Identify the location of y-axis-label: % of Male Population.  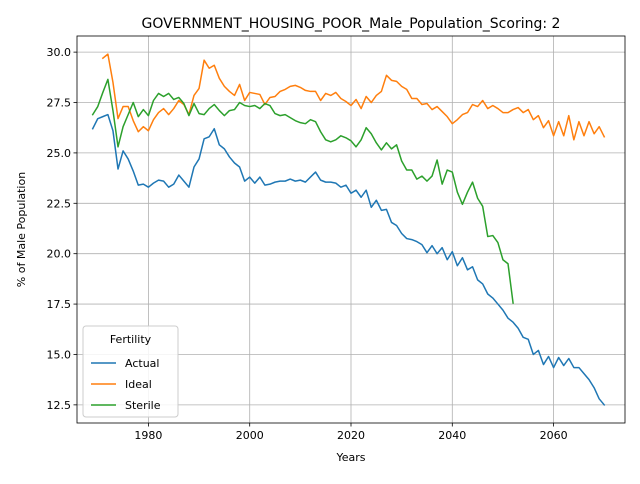
(21, 229).